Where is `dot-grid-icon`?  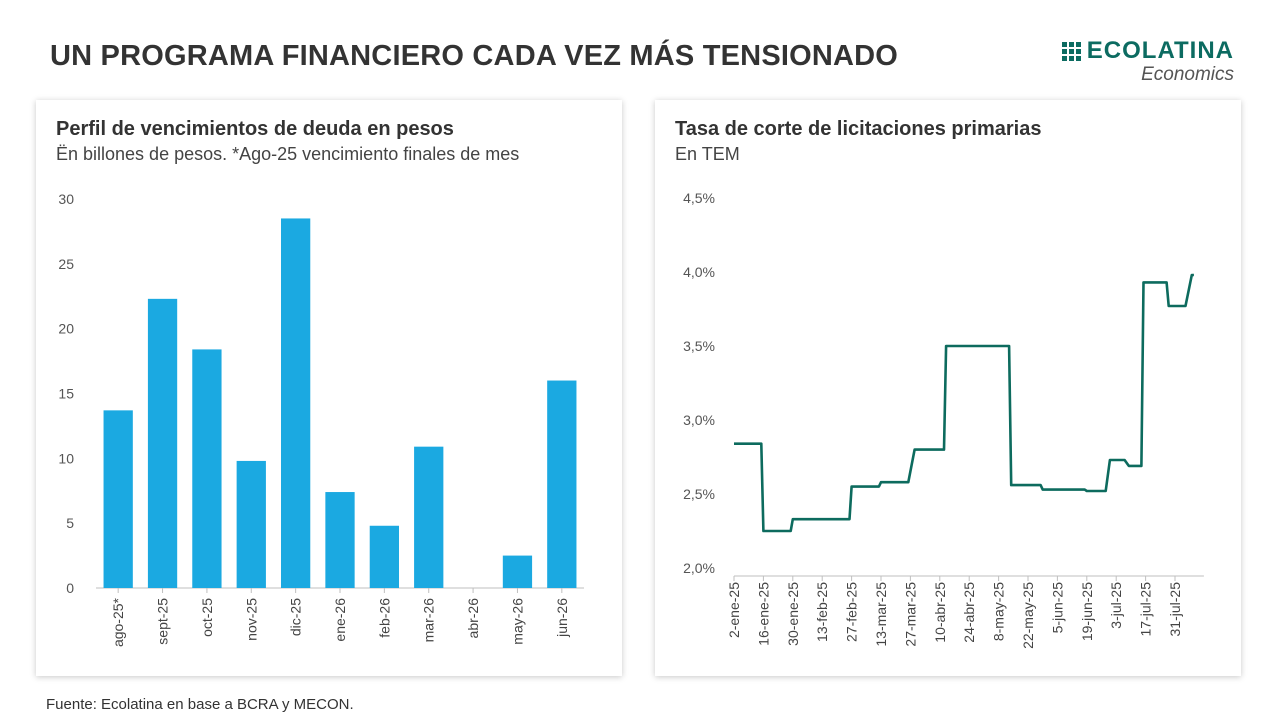
dot-grid-icon is located at coordinates (1071, 51).